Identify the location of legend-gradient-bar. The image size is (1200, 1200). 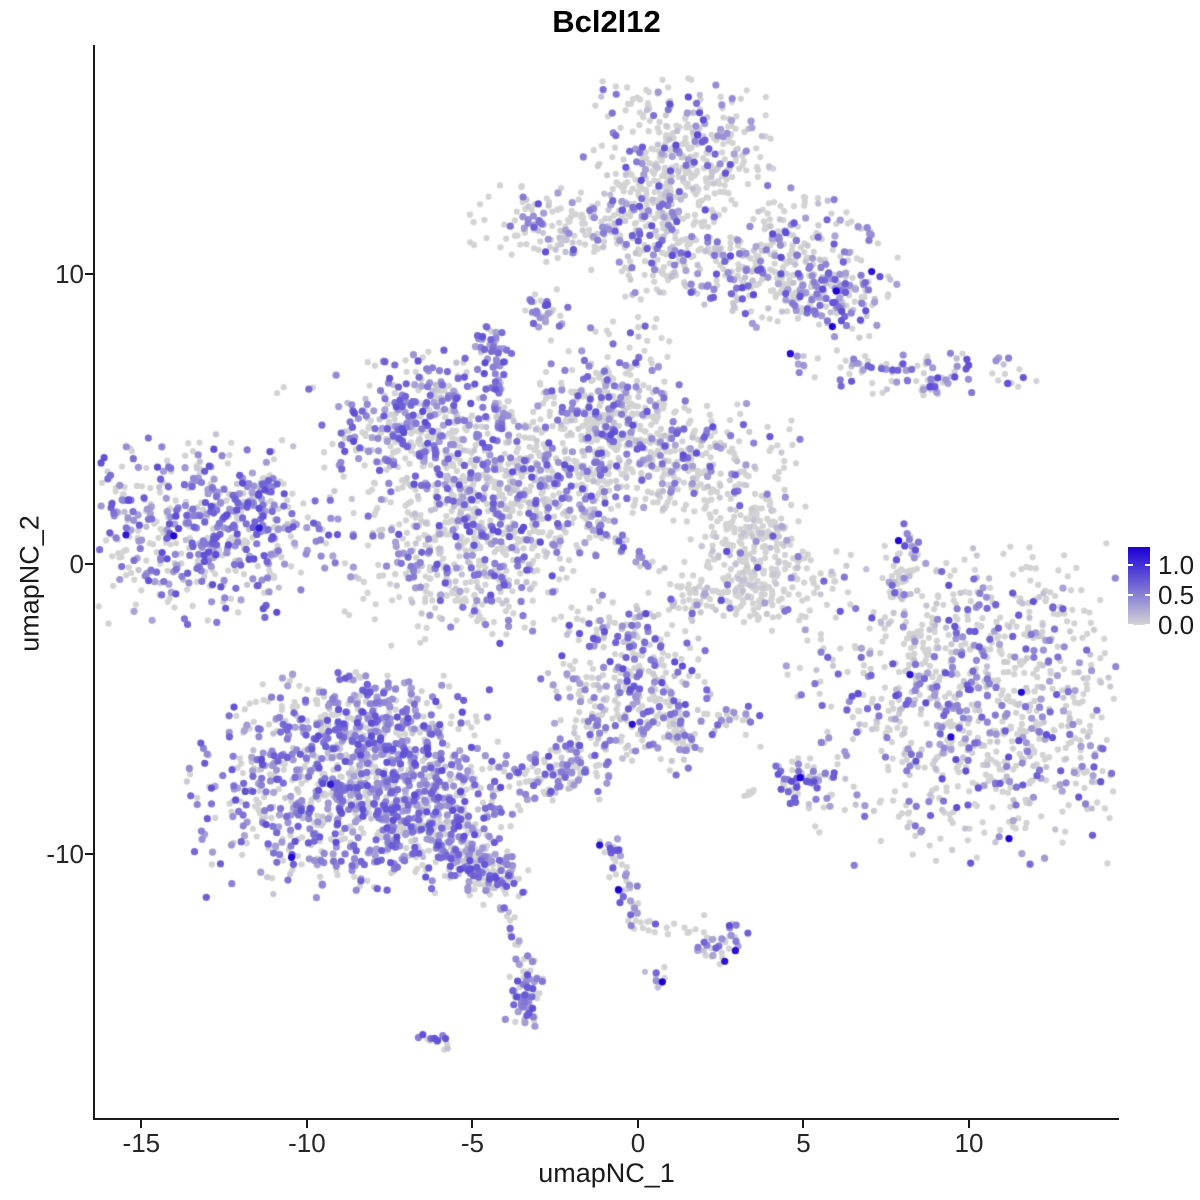
(1139, 586).